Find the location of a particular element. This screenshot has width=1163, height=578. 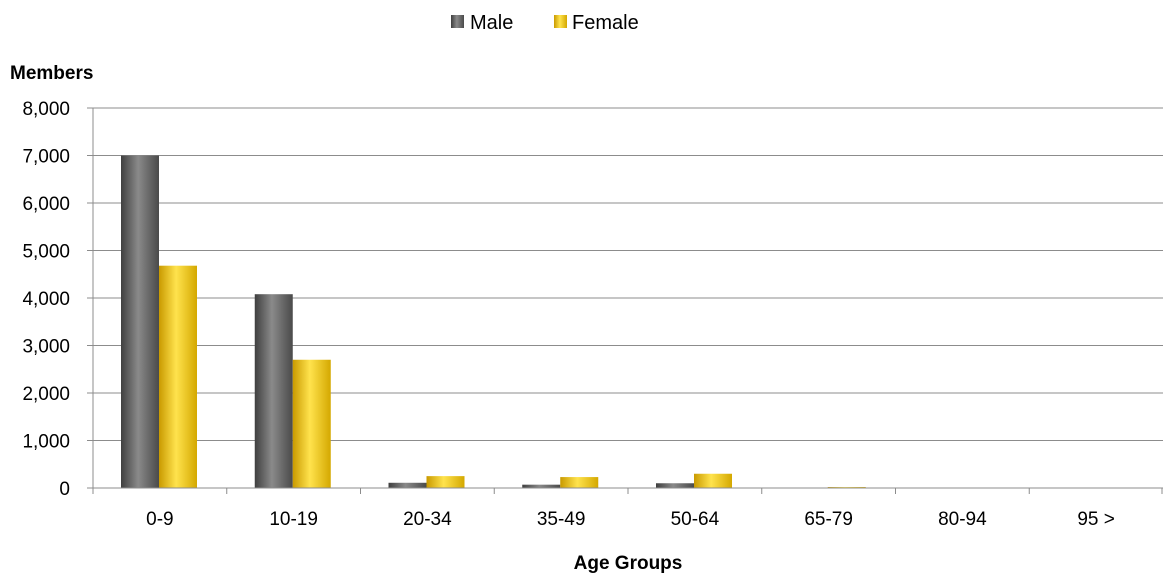

x-tick-label: 20-34 is located at coordinates (427, 519).